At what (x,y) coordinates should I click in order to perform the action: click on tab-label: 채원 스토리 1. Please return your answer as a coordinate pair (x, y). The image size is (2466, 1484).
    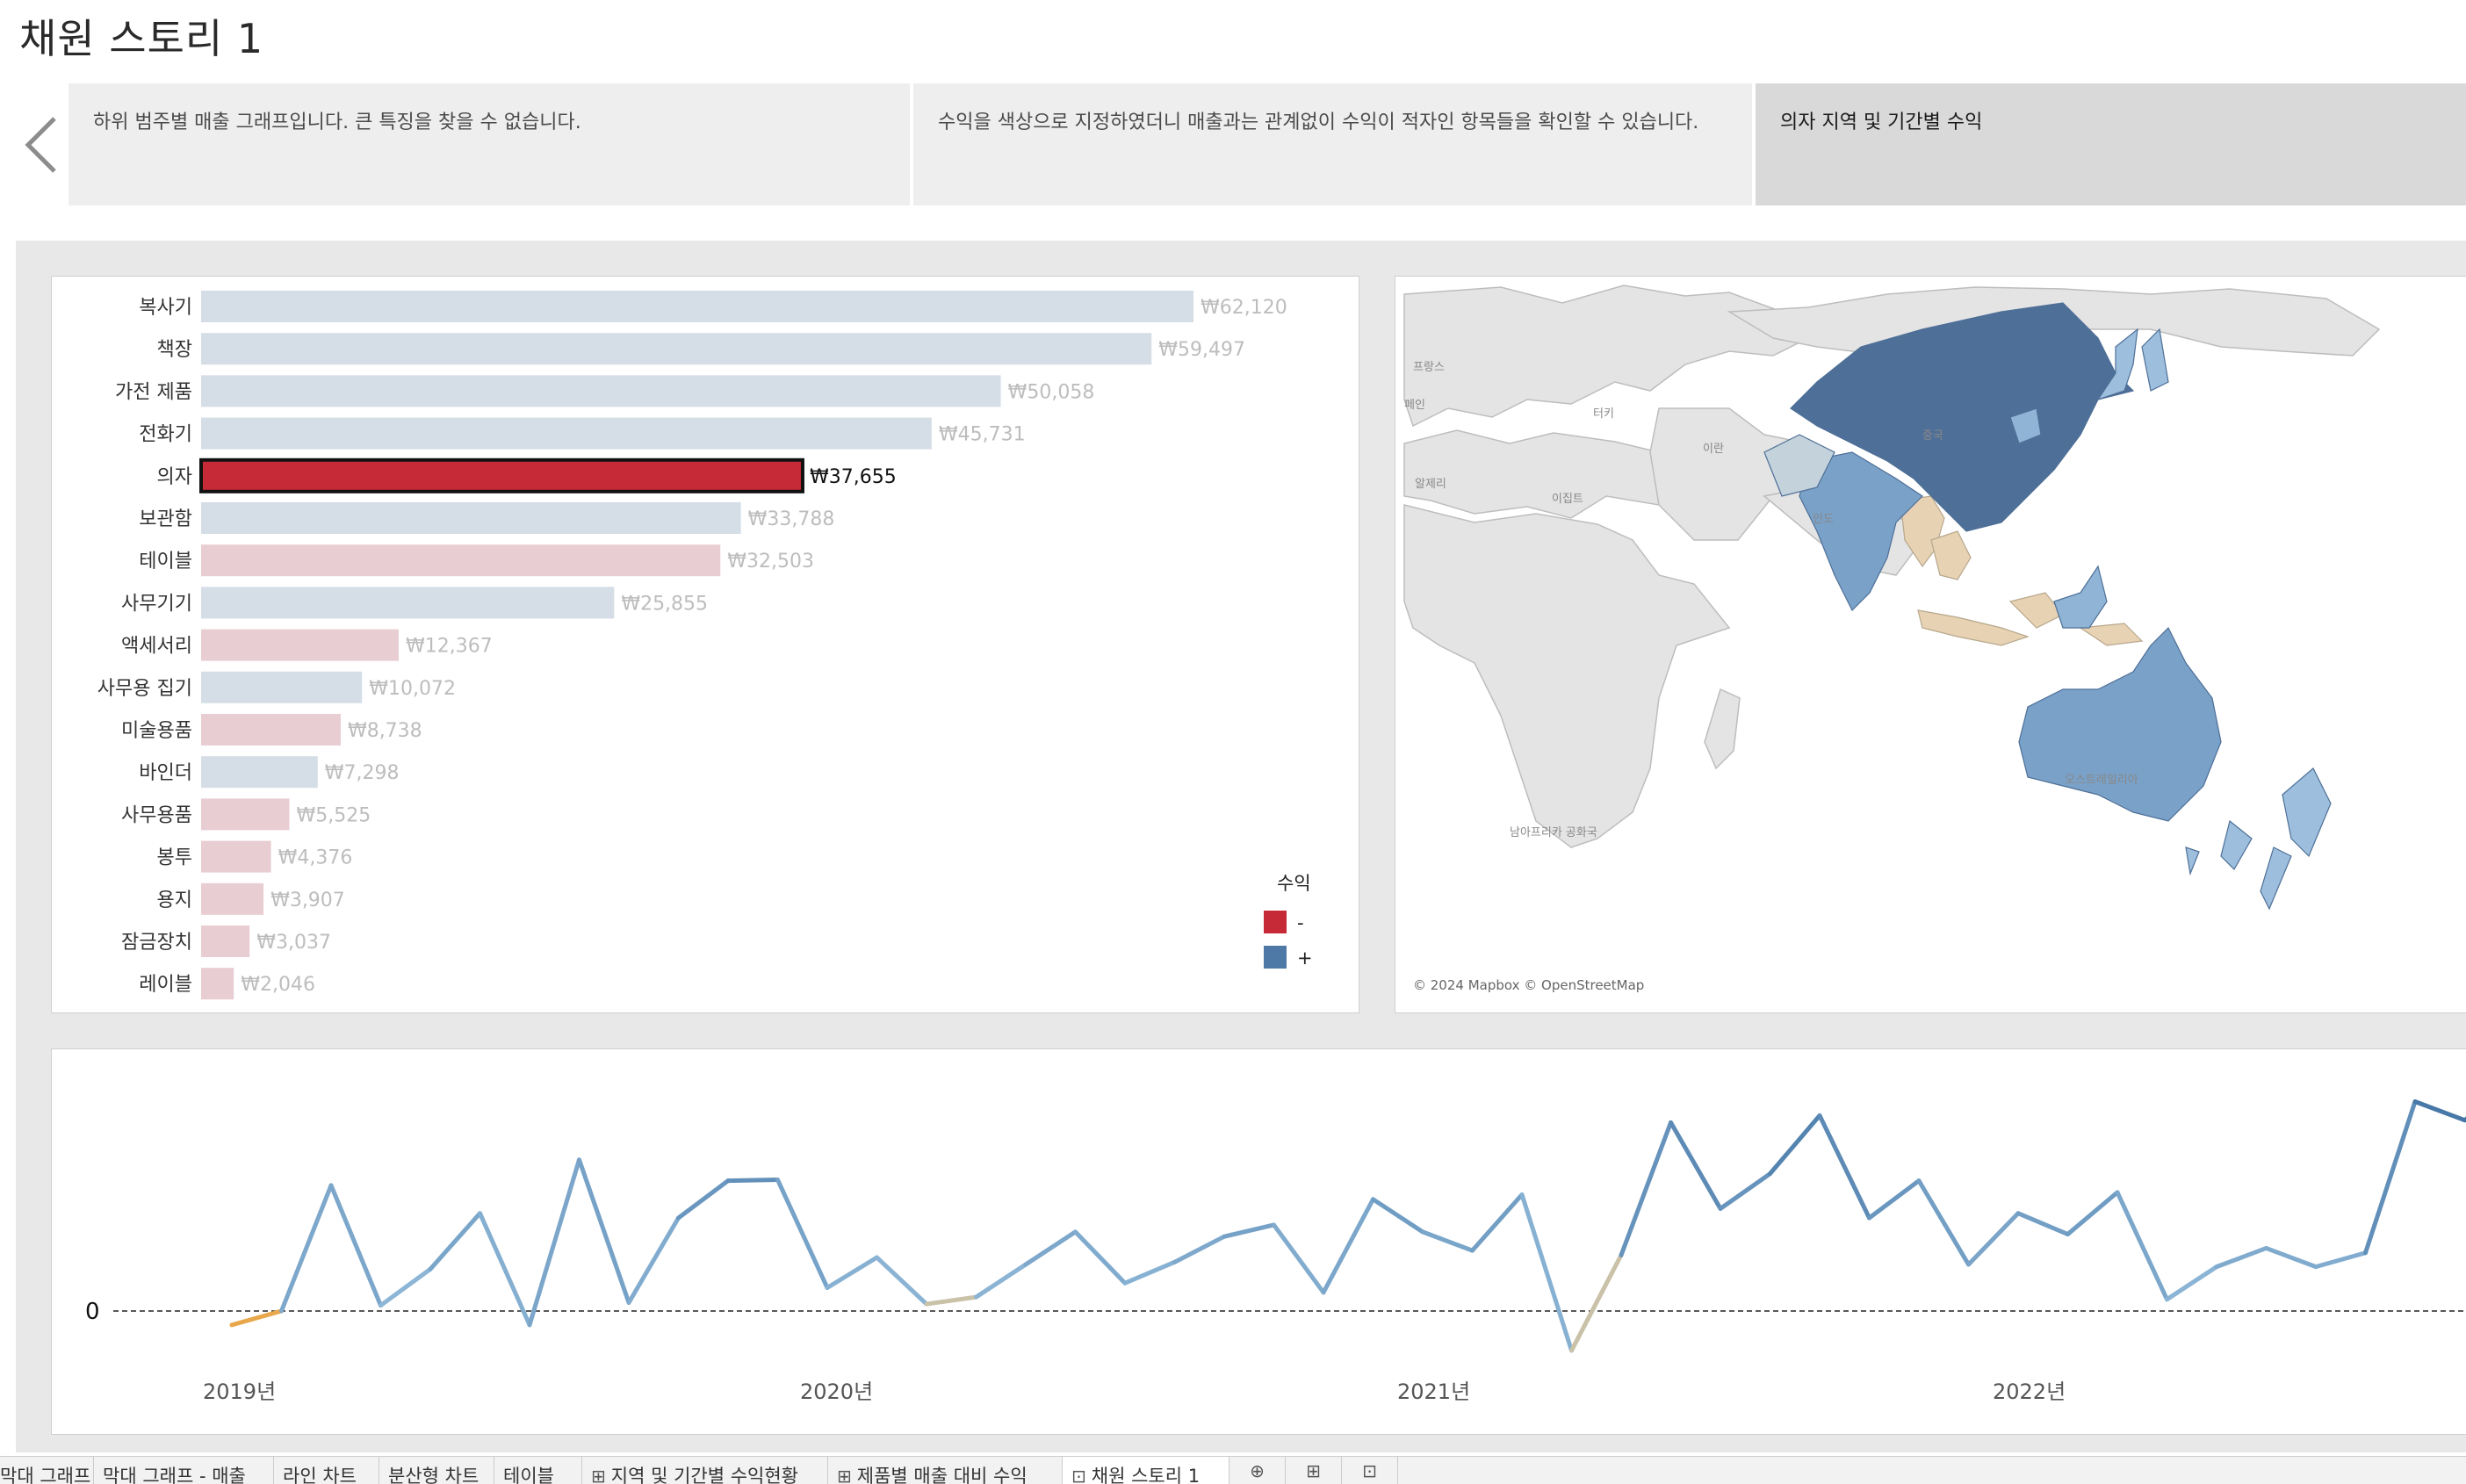
    Looking at the image, I should click on (1146, 1475).